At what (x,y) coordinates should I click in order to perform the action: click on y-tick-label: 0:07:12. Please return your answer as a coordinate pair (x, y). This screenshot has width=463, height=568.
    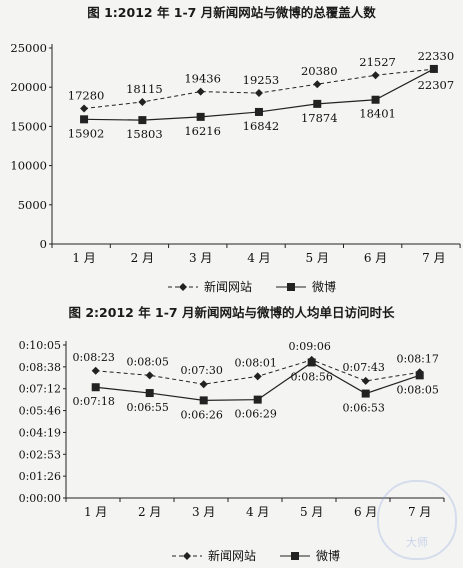
    Looking at the image, I should click on (40, 389).